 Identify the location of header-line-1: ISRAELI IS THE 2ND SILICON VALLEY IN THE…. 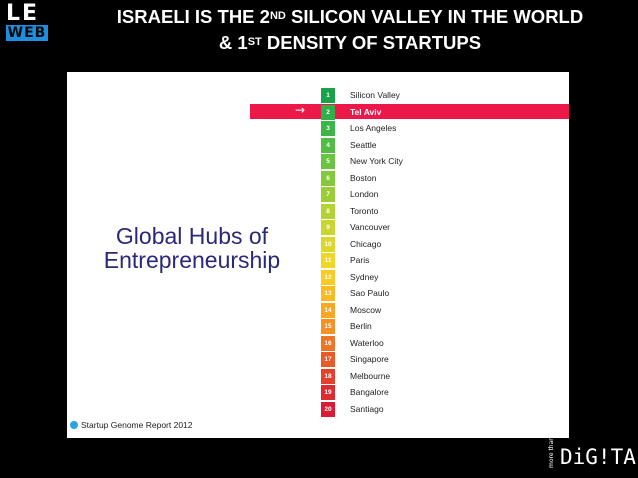
(350, 17).